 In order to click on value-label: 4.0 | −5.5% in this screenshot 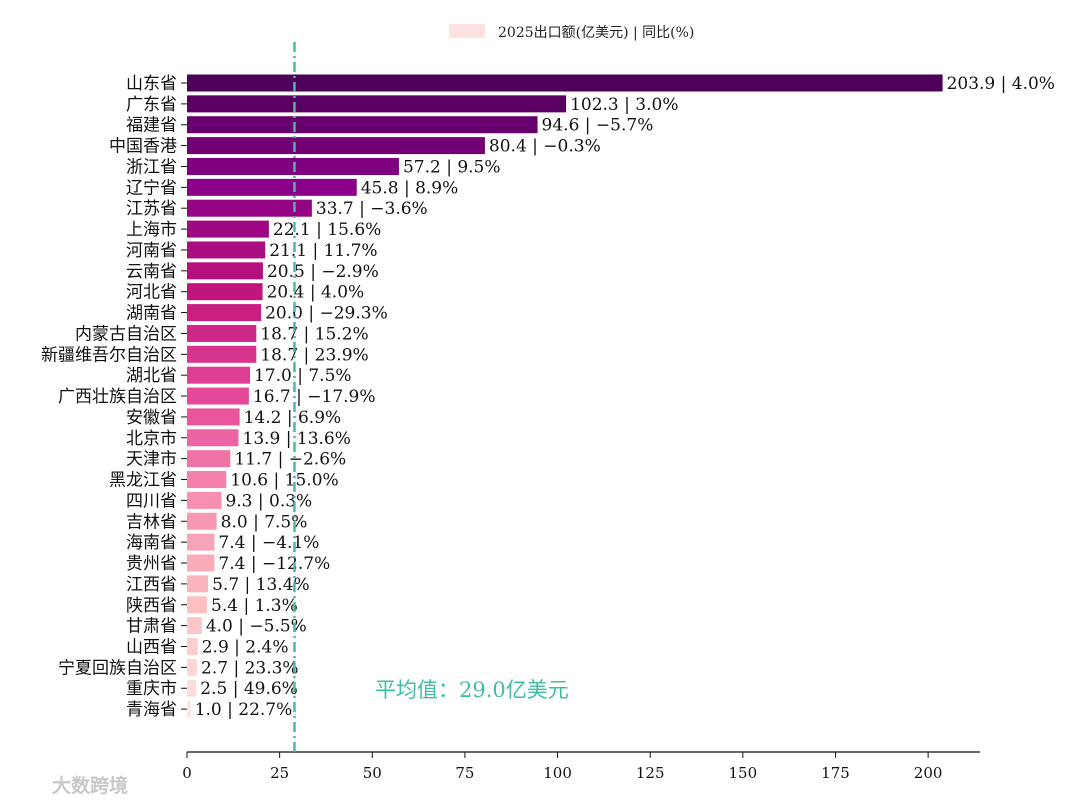, I will do `click(256, 627)`.